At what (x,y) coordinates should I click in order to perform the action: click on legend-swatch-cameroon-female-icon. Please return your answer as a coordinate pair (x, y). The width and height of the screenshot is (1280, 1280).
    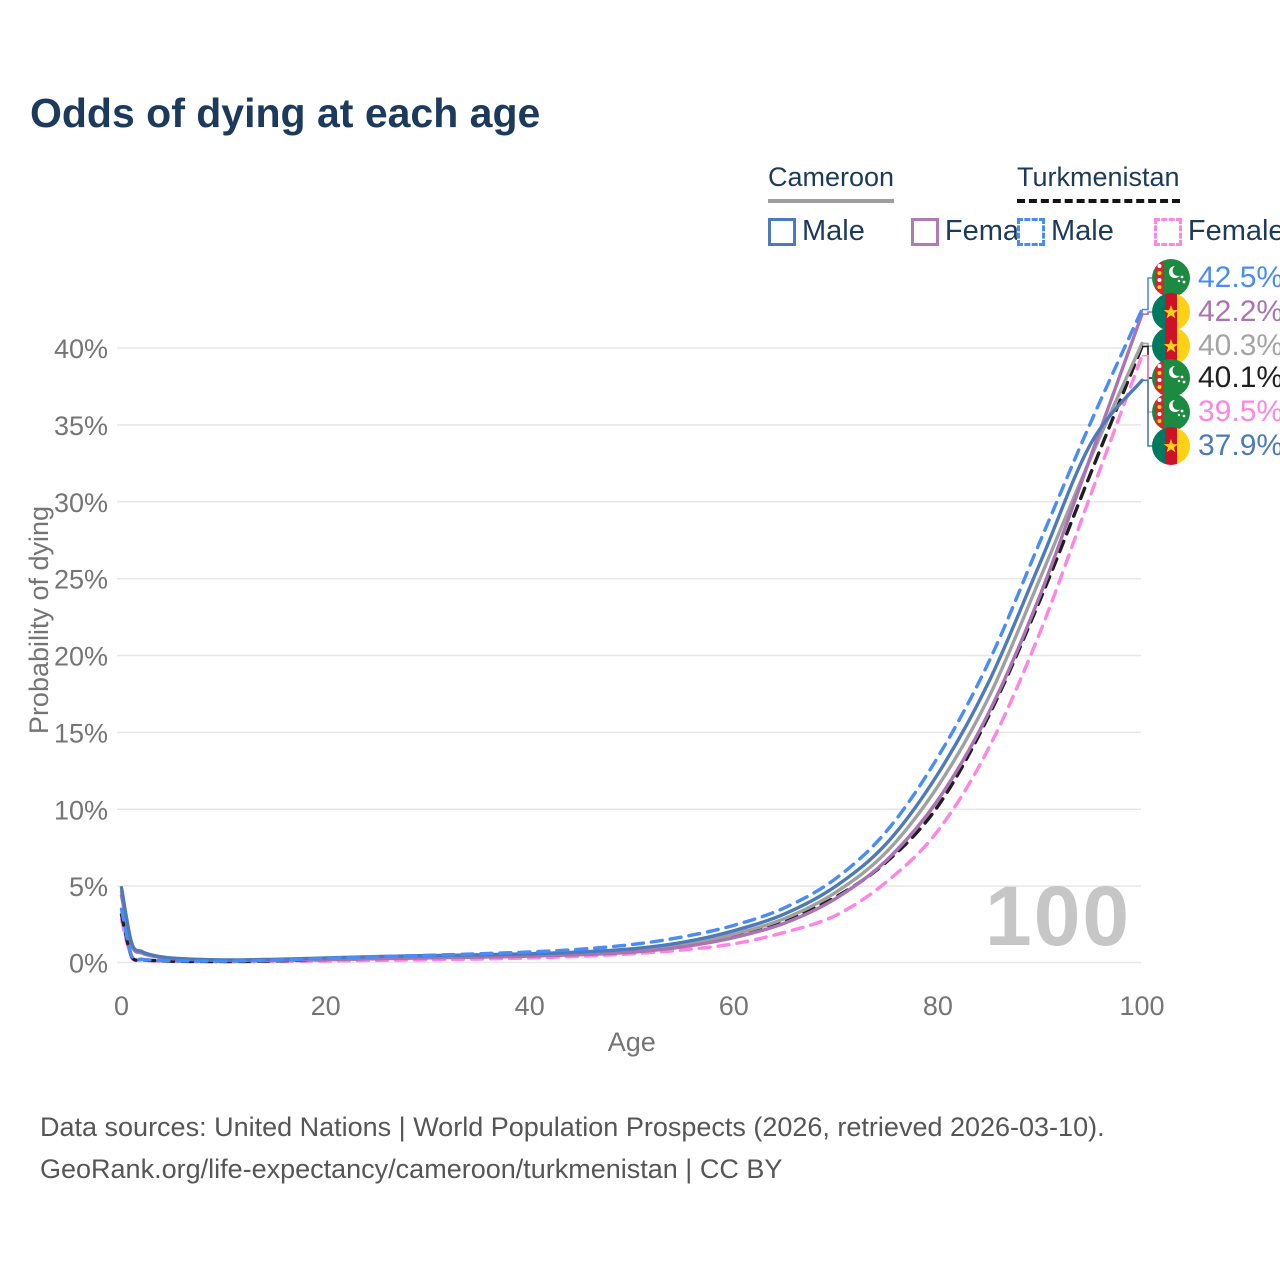
    Looking at the image, I should click on (924, 231).